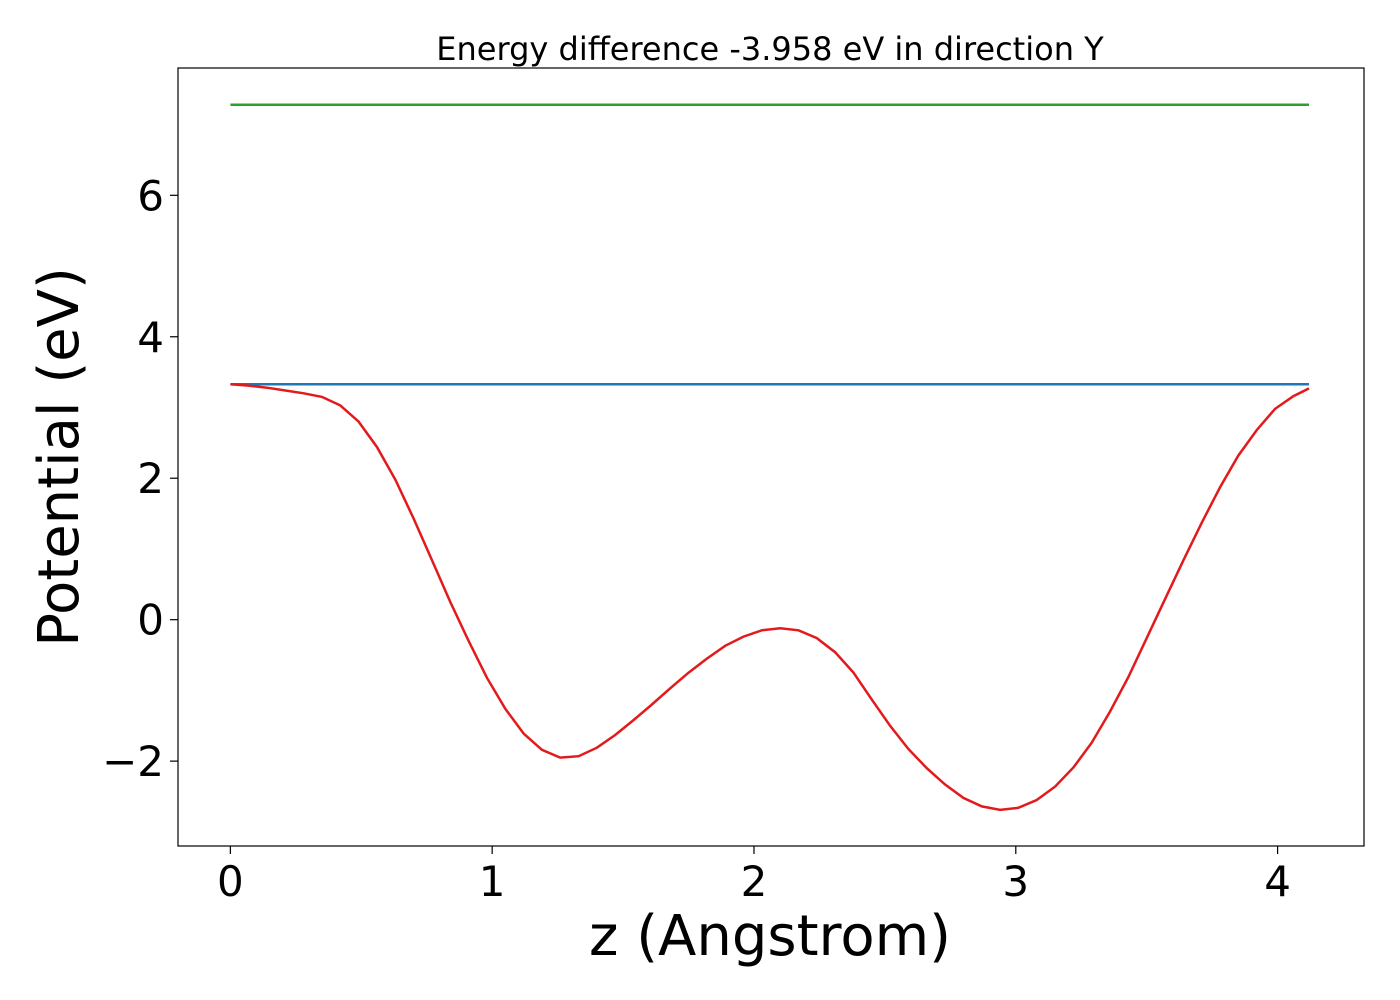 The height and width of the screenshot is (1000, 1400). What do you see at coordinates (1015, 881) in the screenshot?
I see `x-tick-label: 3` at bounding box center [1015, 881].